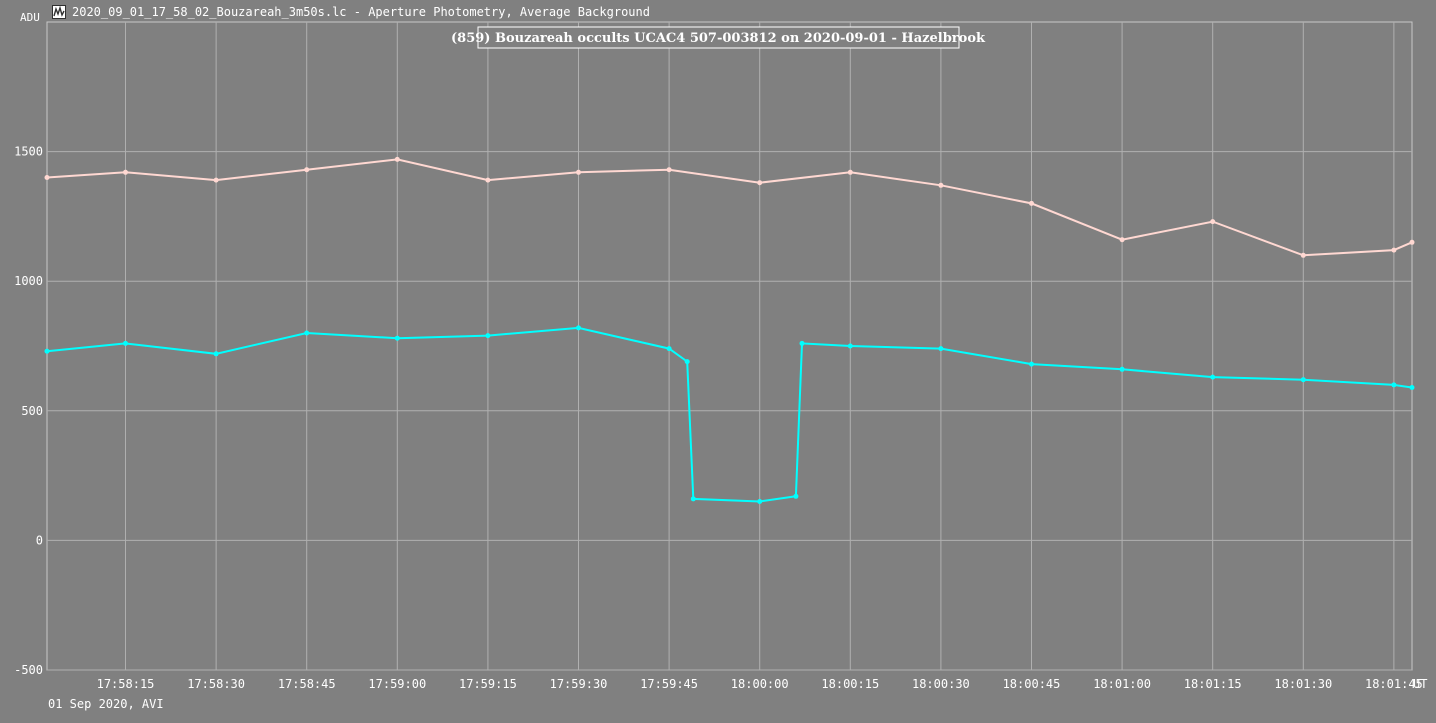 Image resolution: width=1436 pixels, height=723 pixels. What do you see at coordinates (1394, 684) in the screenshot?
I see `x-tick-label: 18:01:45` at bounding box center [1394, 684].